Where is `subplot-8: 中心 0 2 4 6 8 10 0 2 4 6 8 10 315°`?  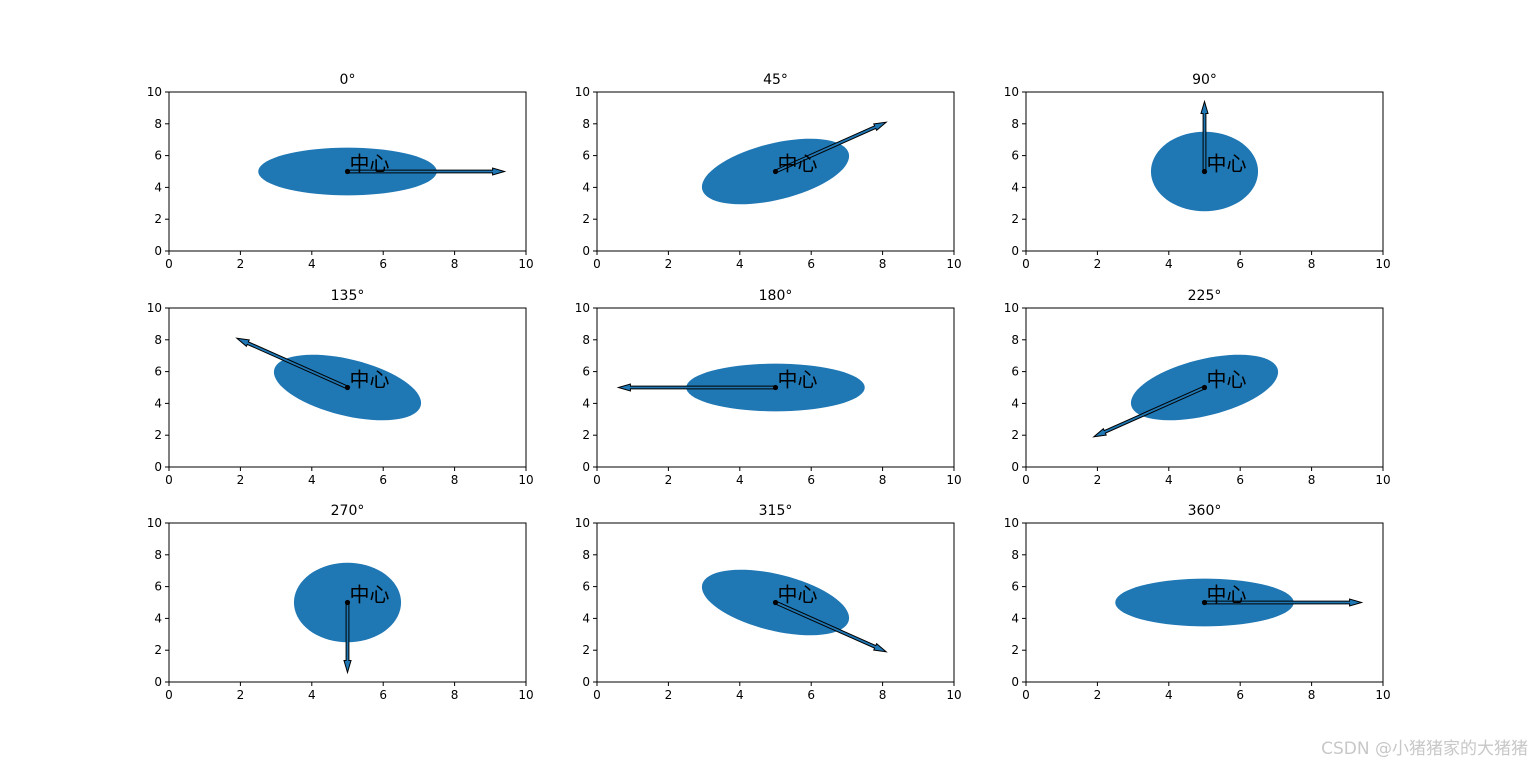 subplot-8: 中心 0 2 4 6 8 10 0 2 4 6 8 10 315° is located at coordinates (768, 602).